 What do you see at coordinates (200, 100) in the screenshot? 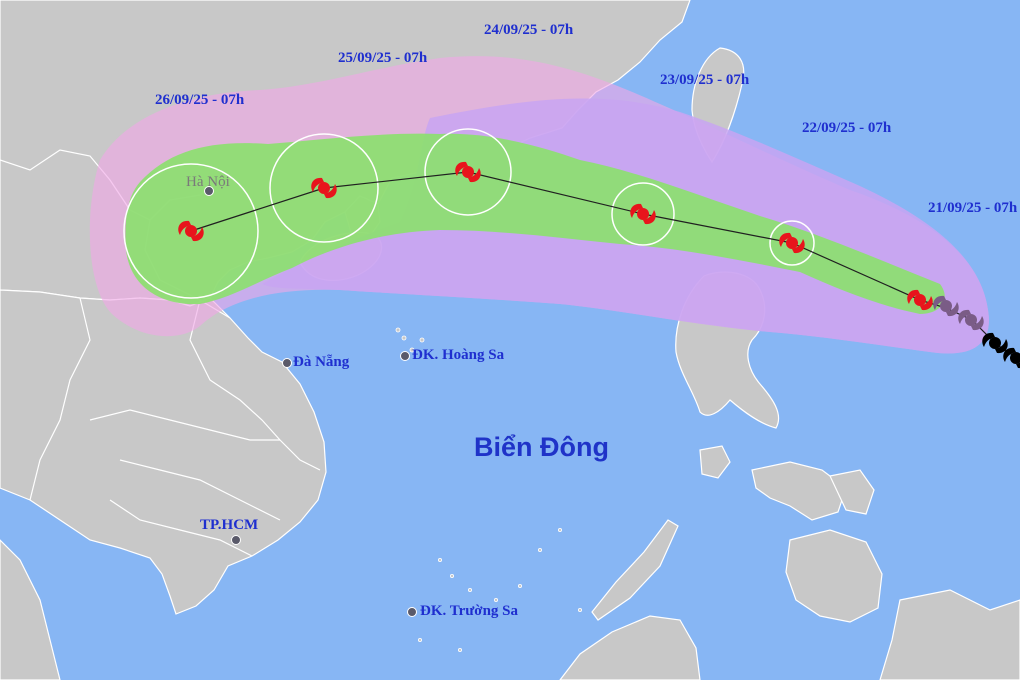
I see `forecast-time-26: 26/09/25 - 07h` at bounding box center [200, 100].